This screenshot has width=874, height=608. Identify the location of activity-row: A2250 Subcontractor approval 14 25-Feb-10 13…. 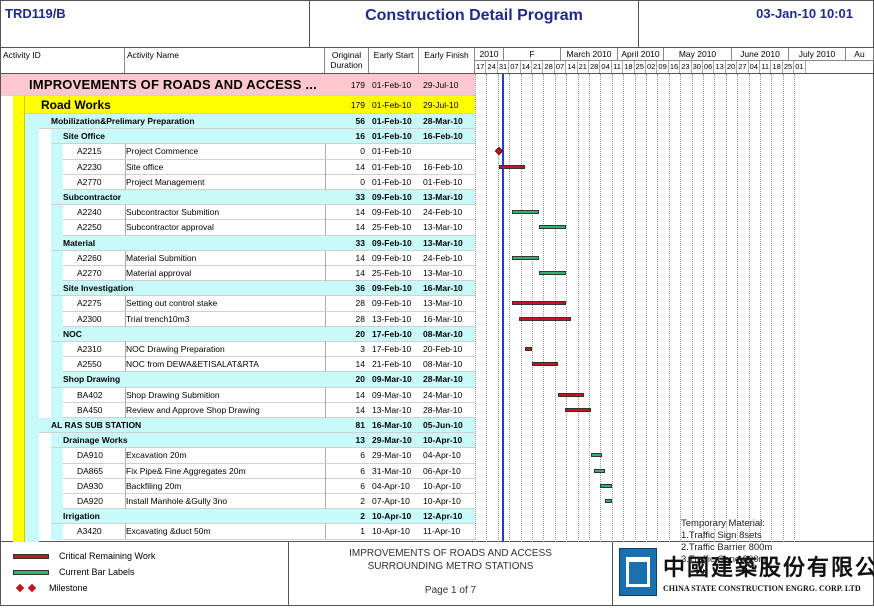
(269, 228).